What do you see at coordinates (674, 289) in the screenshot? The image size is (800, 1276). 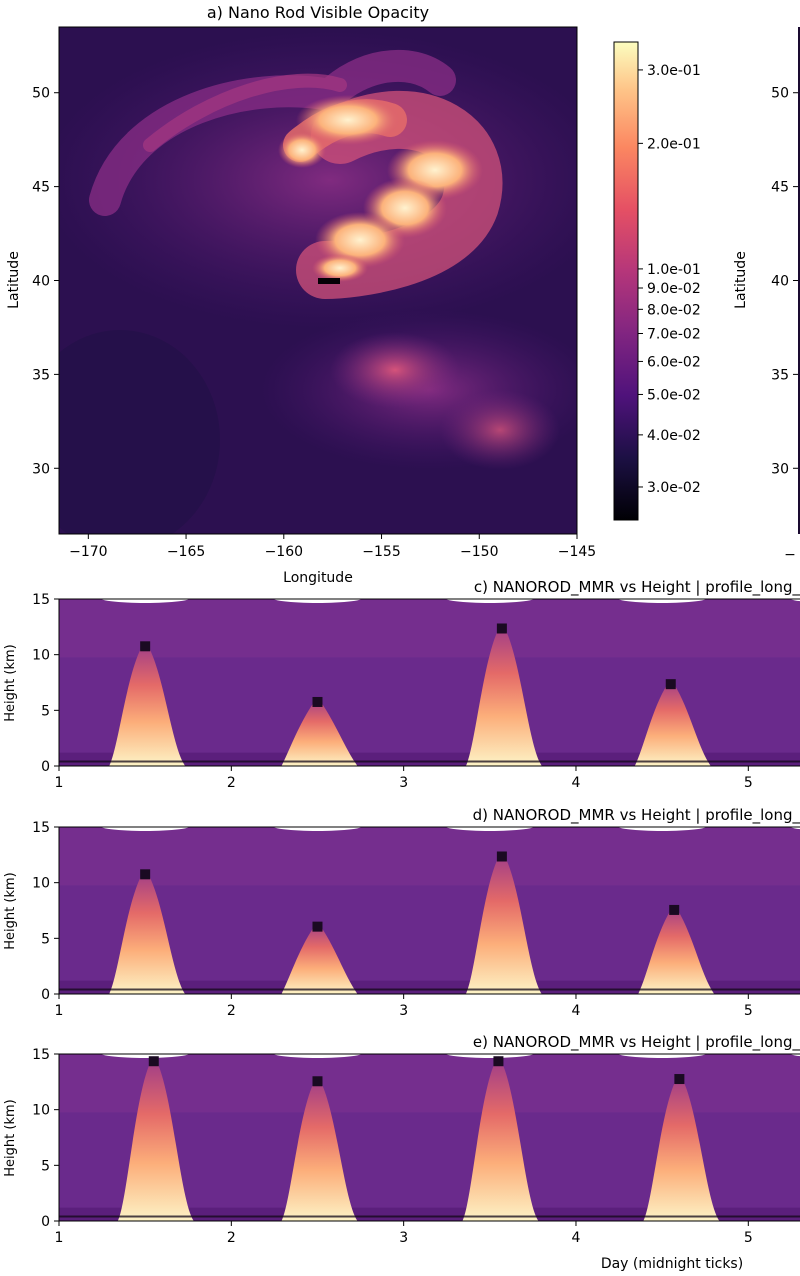 I see `colorbar-tick-label: 9.0e-02` at bounding box center [674, 289].